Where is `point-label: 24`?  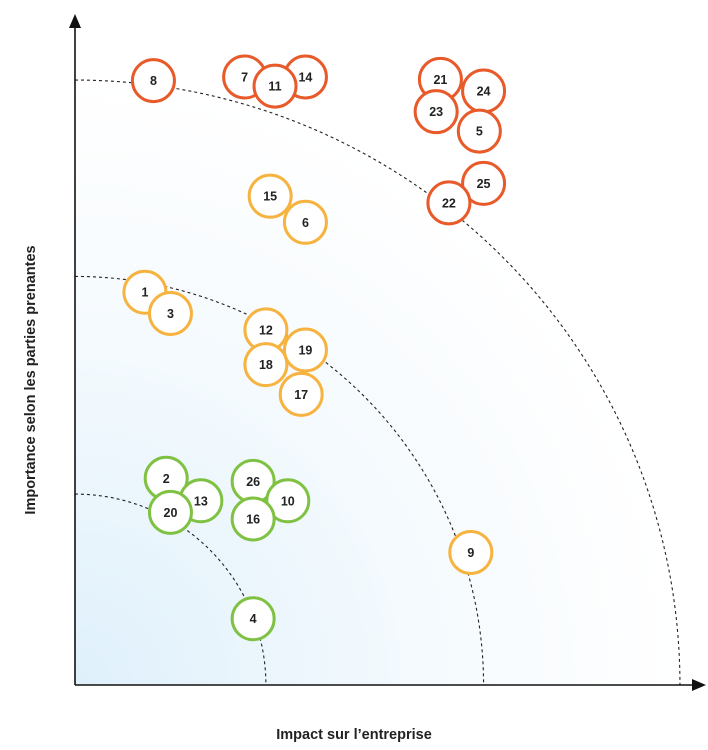
point-label: 24 is located at coordinates (484, 91).